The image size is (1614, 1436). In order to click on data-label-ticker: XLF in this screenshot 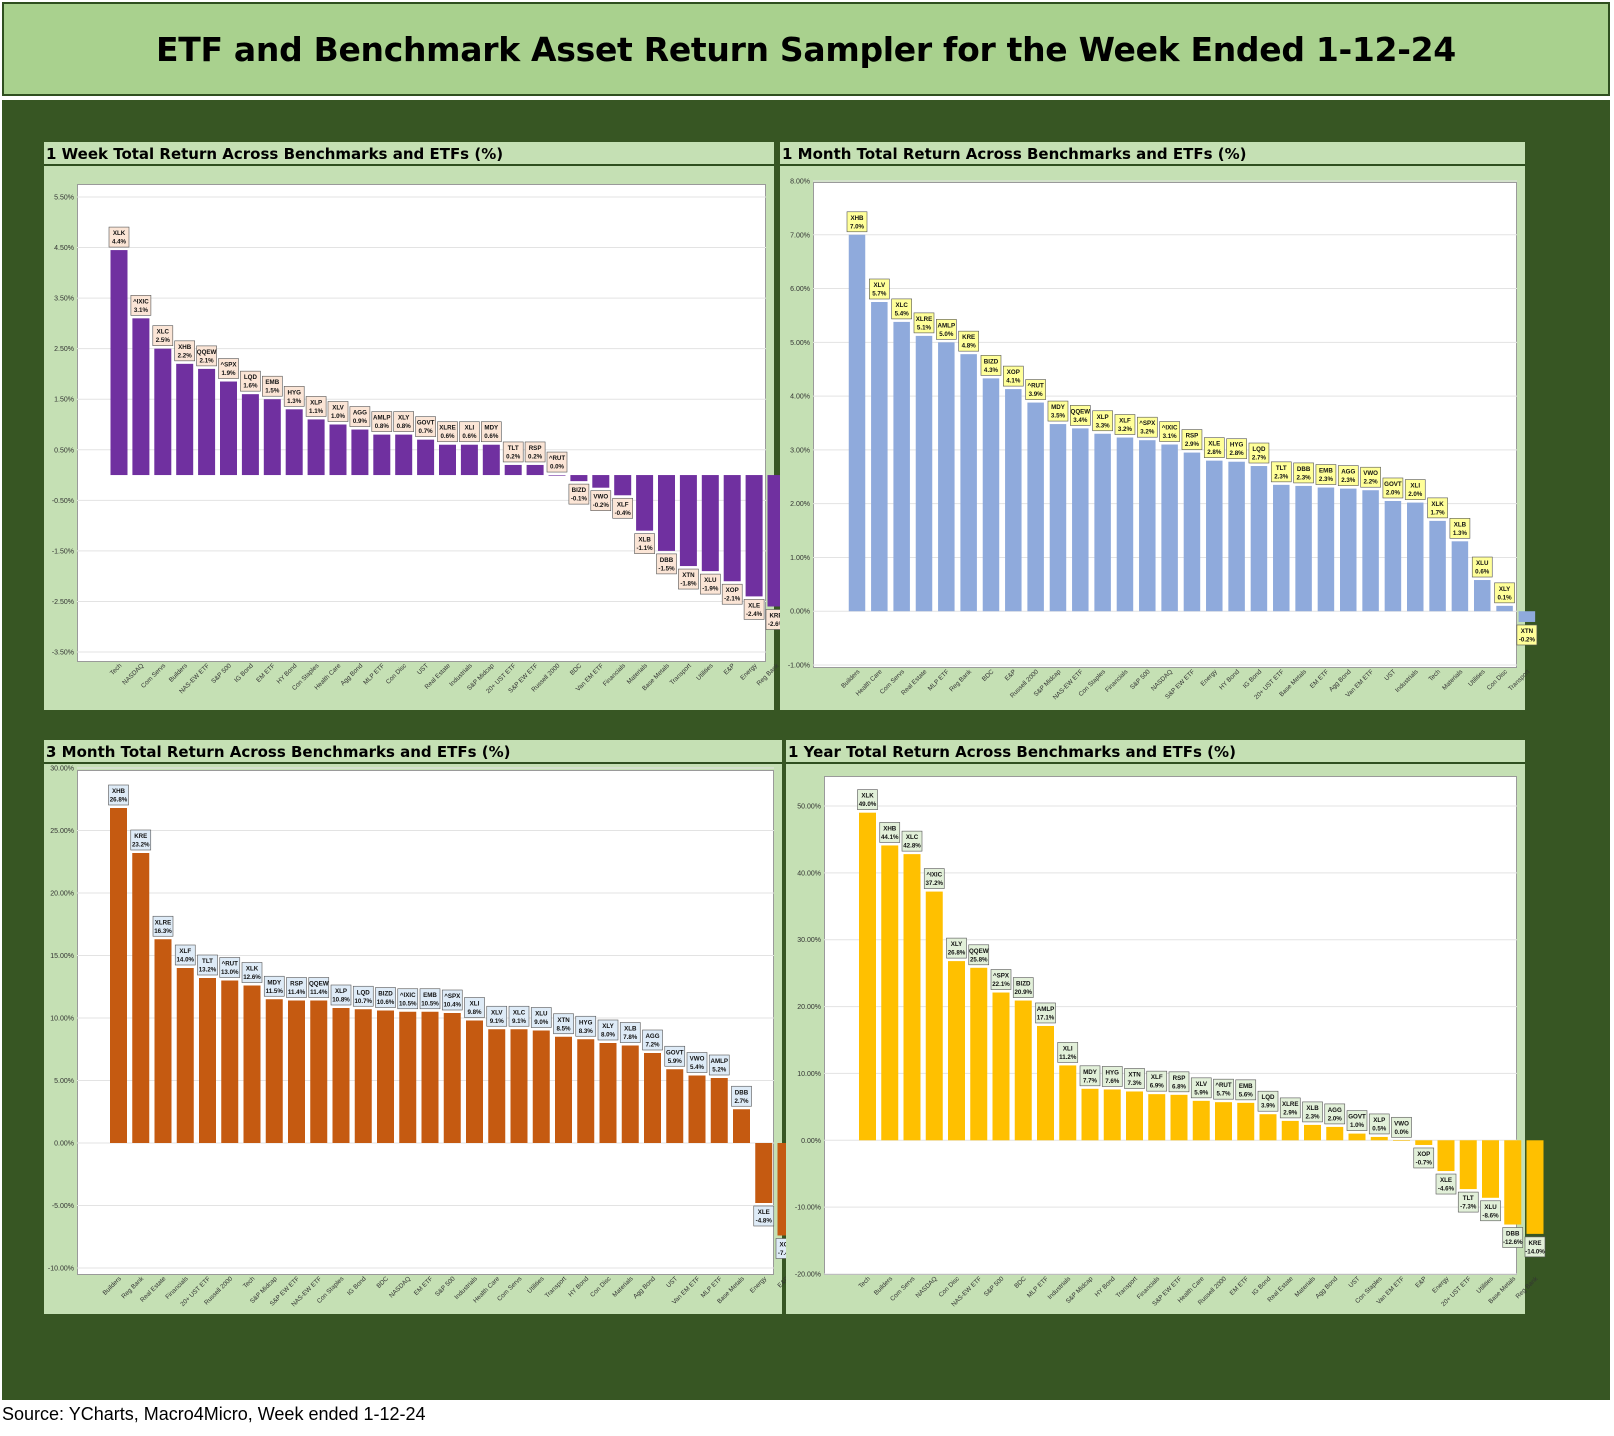, I will do `click(623, 504)`.